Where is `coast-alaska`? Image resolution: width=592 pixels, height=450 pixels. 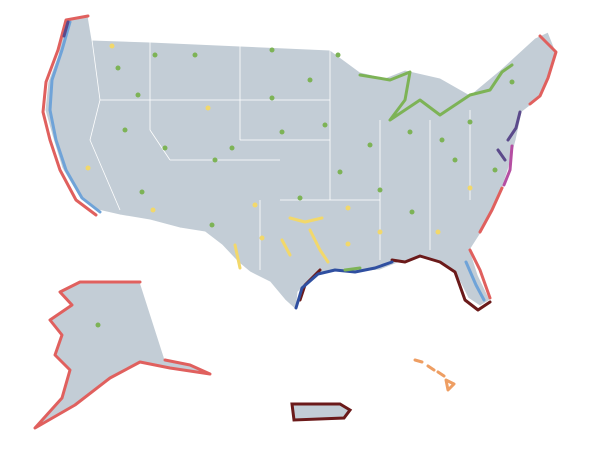
coast-alaska is located at coordinates (122, 355).